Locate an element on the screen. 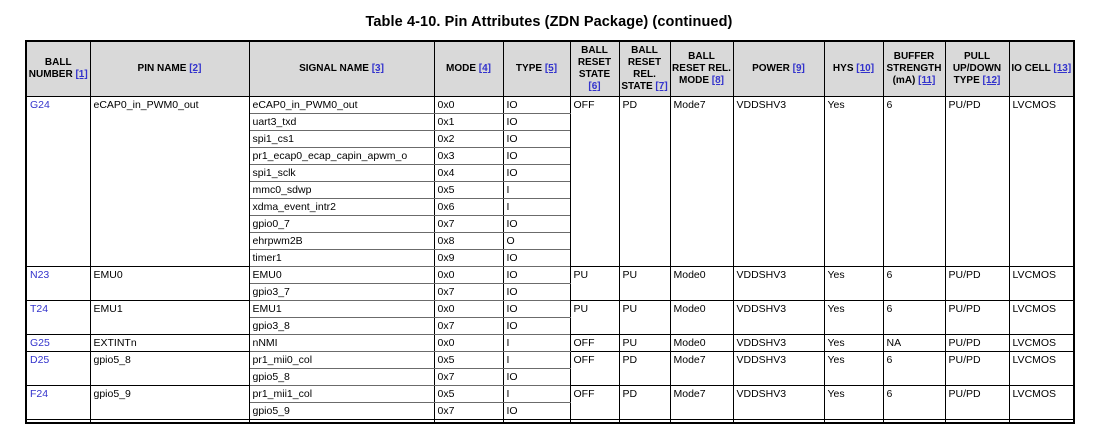  signal-name-cell: nNMI is located at coordinates (341, 342).